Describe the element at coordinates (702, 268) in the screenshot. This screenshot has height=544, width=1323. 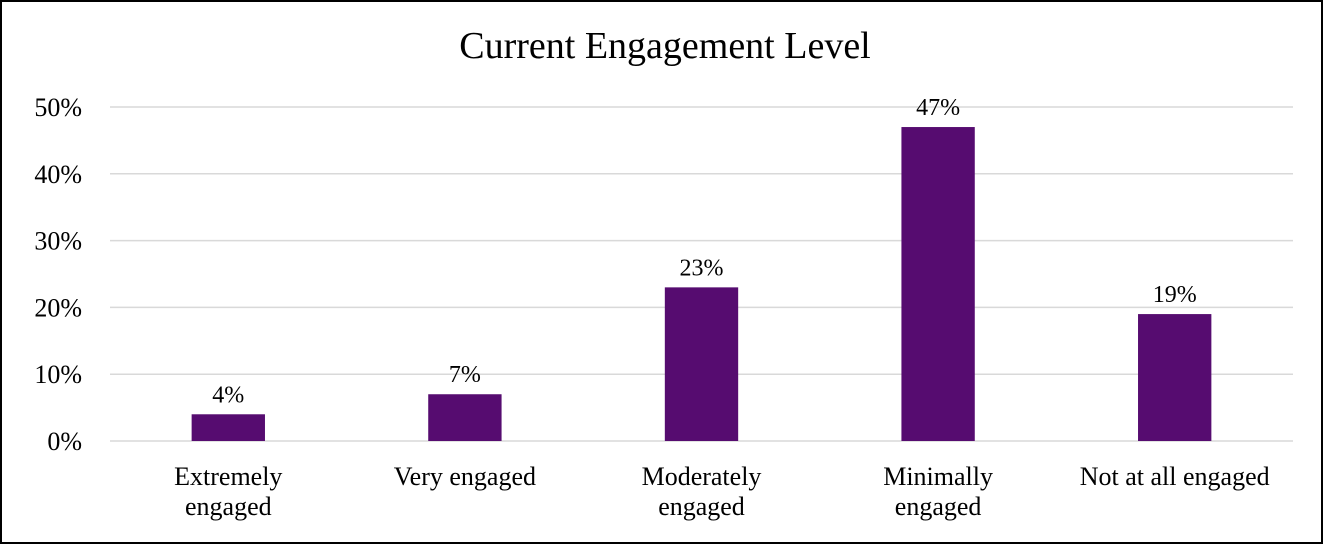
I see `data-label: 23%` at that location.